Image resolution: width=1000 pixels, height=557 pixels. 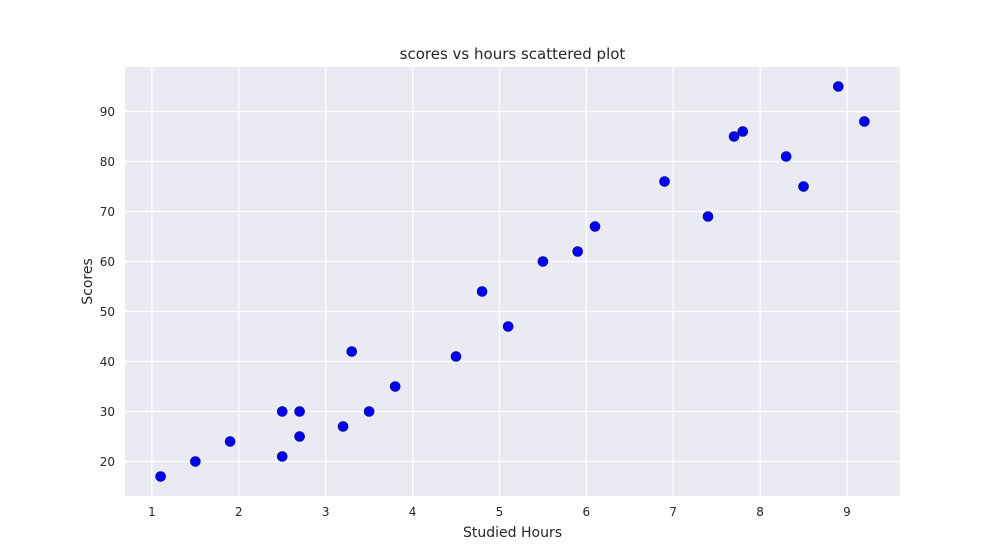 I want to click on y-axis-label: Scores, so click(x=88, y=281).